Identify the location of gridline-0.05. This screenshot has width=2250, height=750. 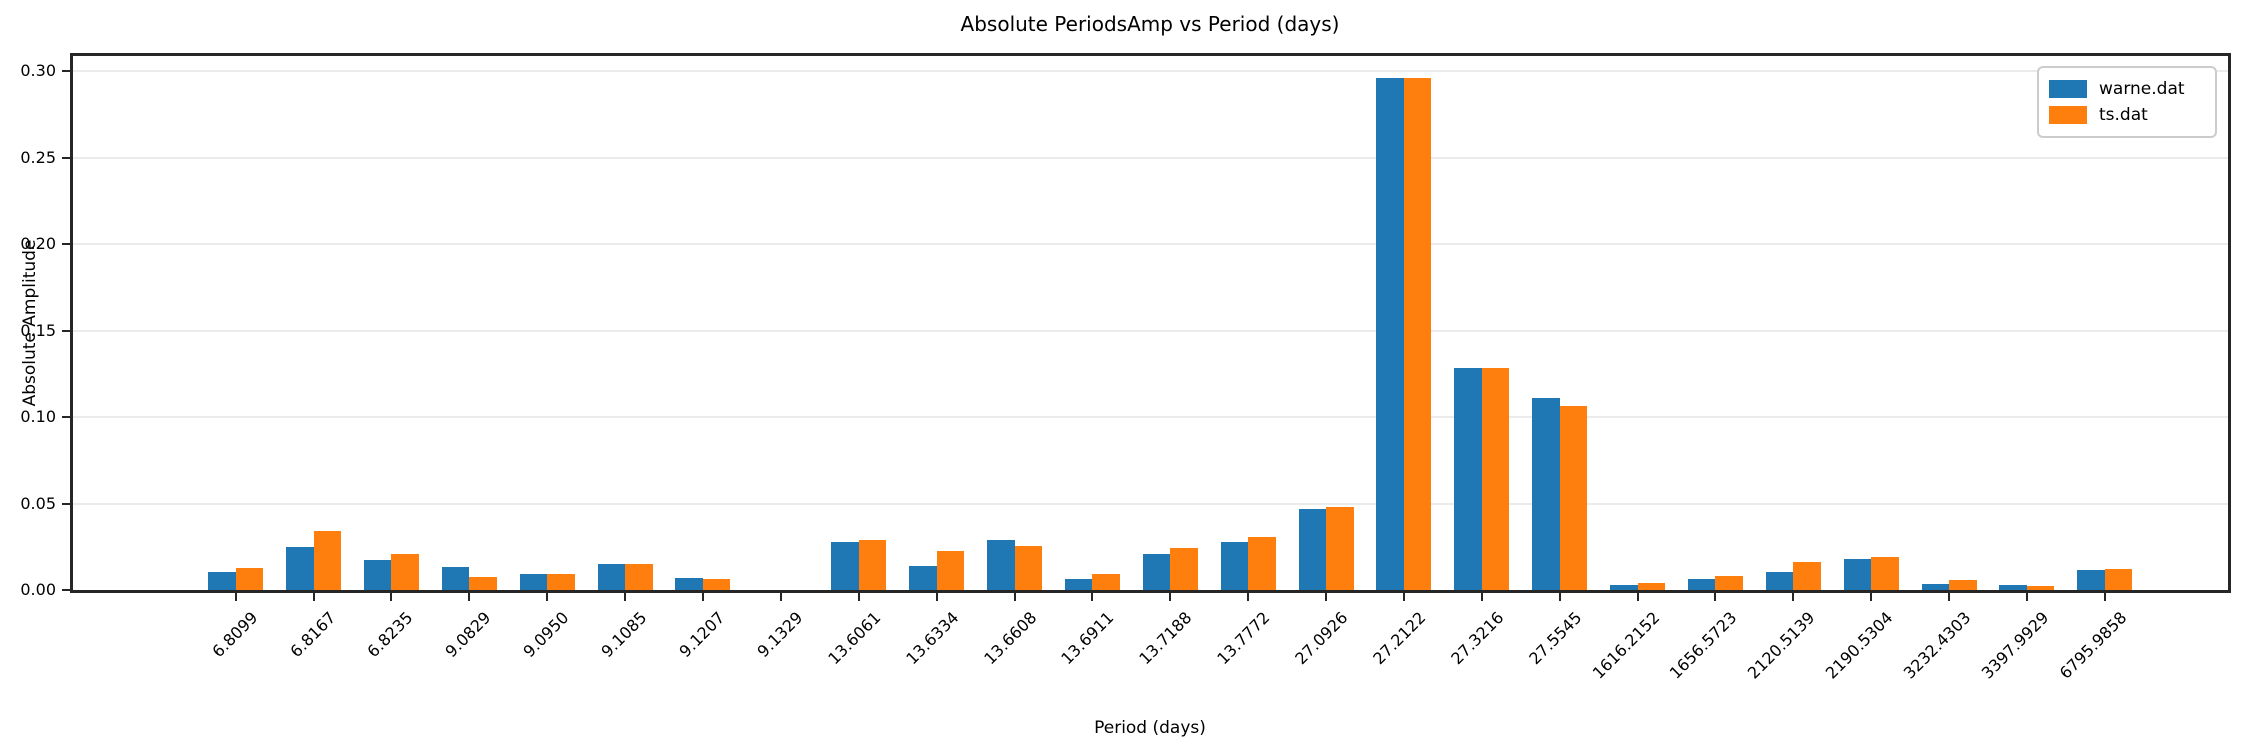
(1150, 503).